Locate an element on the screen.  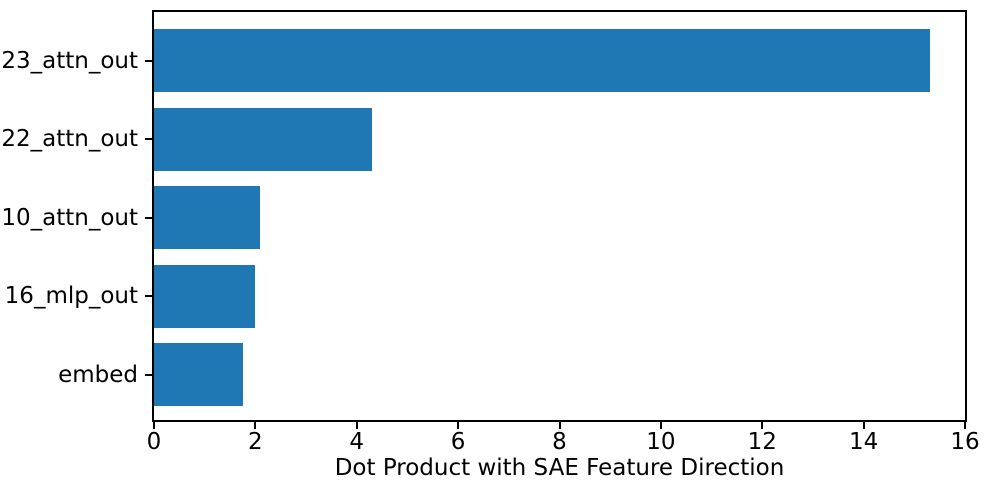
x-tick-label: 8 is located at coordinates (559, 442).